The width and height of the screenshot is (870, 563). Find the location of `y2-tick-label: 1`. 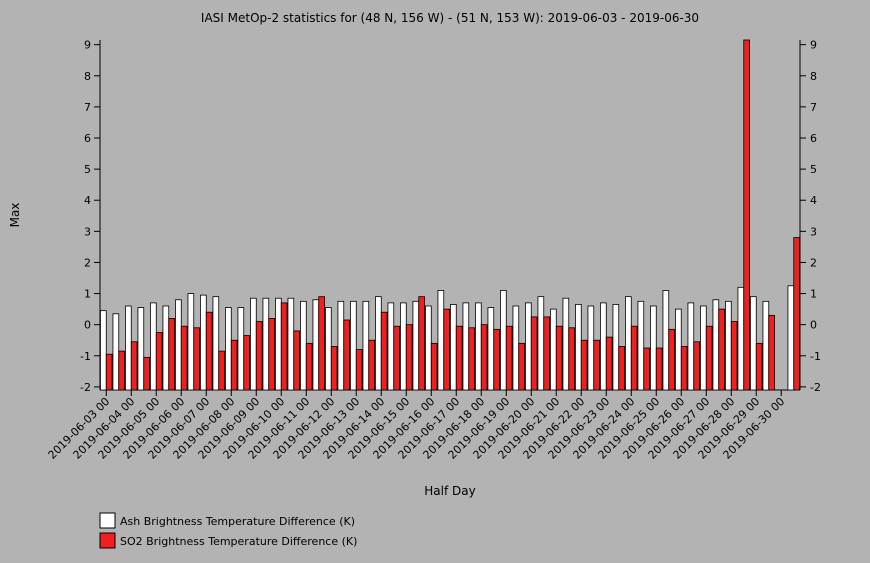

y2-tick-label: 1 is located at coordinates (813, 294).